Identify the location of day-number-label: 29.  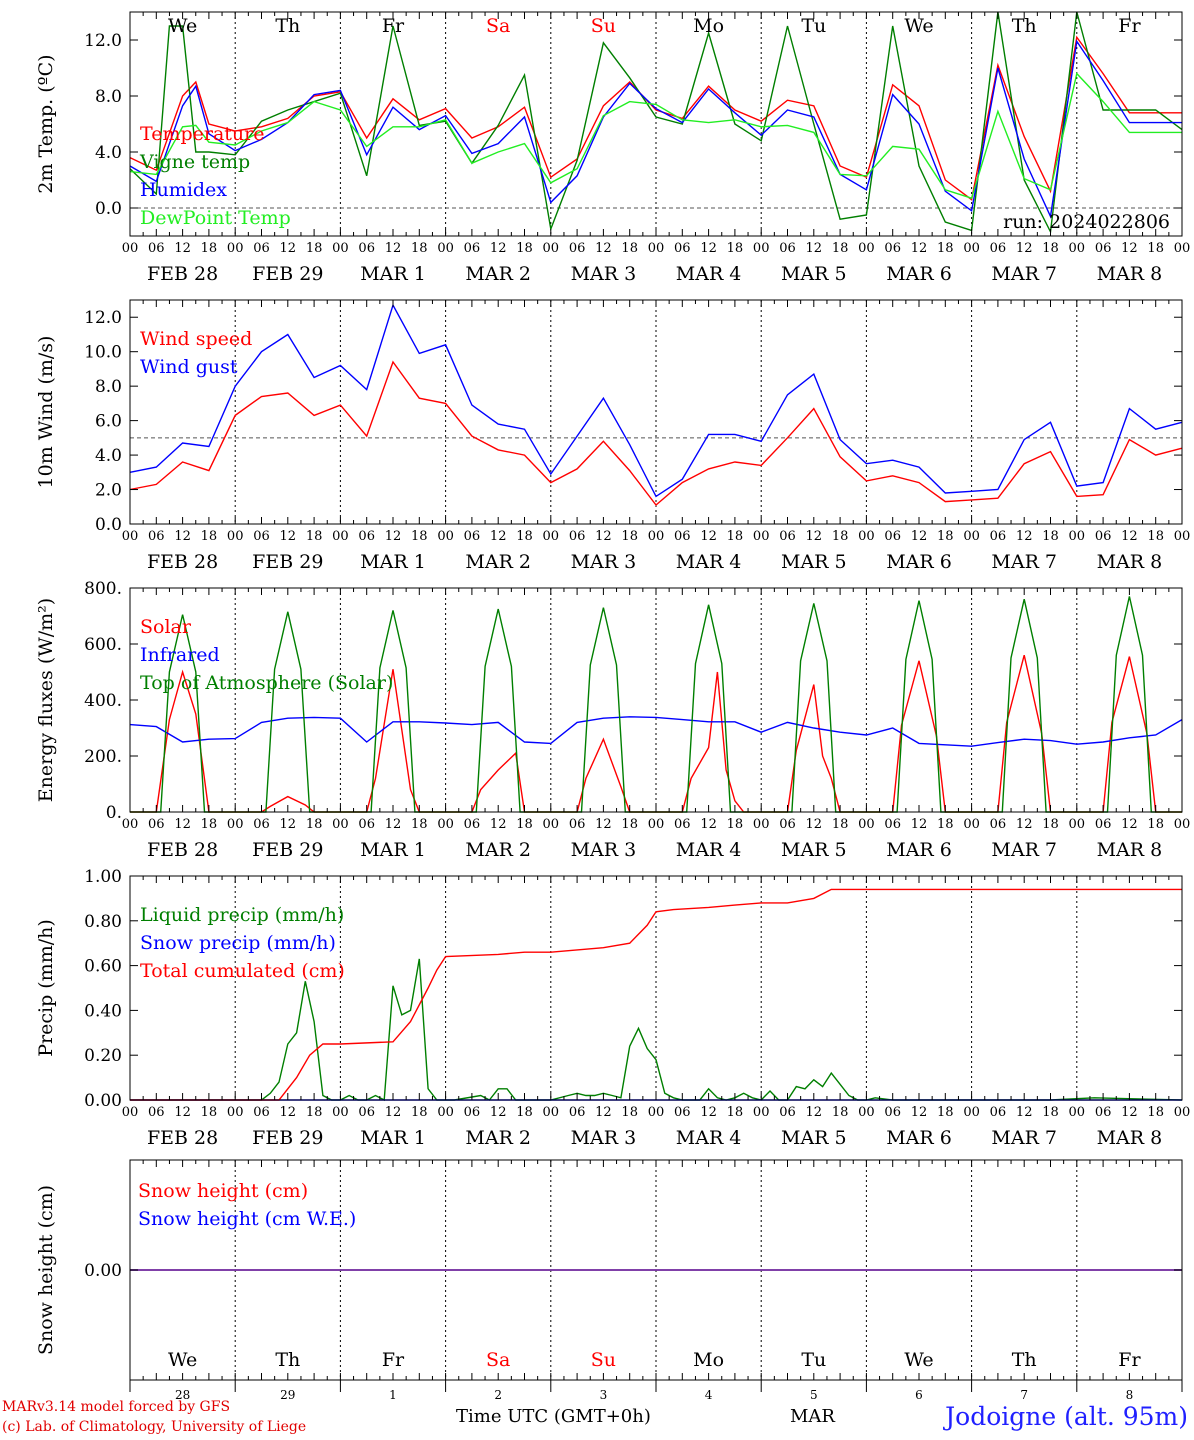
(287, 1395).